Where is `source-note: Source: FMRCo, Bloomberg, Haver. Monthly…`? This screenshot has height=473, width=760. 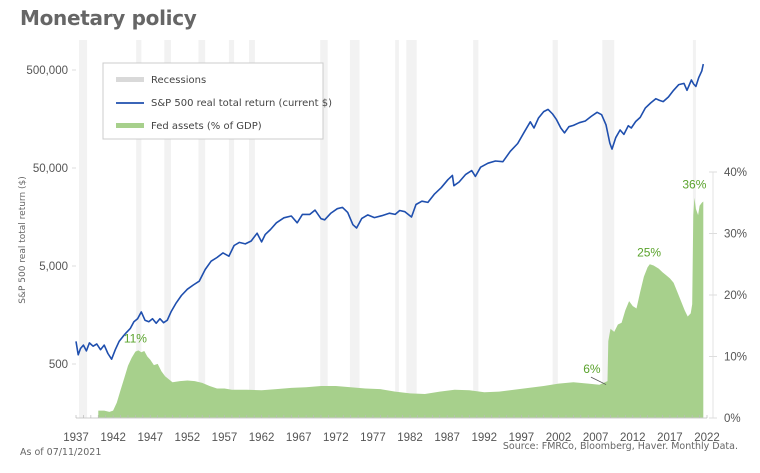 source-note: Source: FMRCo, Bloomberg, Haver. Monthly… is located at coordinates (620, 446).